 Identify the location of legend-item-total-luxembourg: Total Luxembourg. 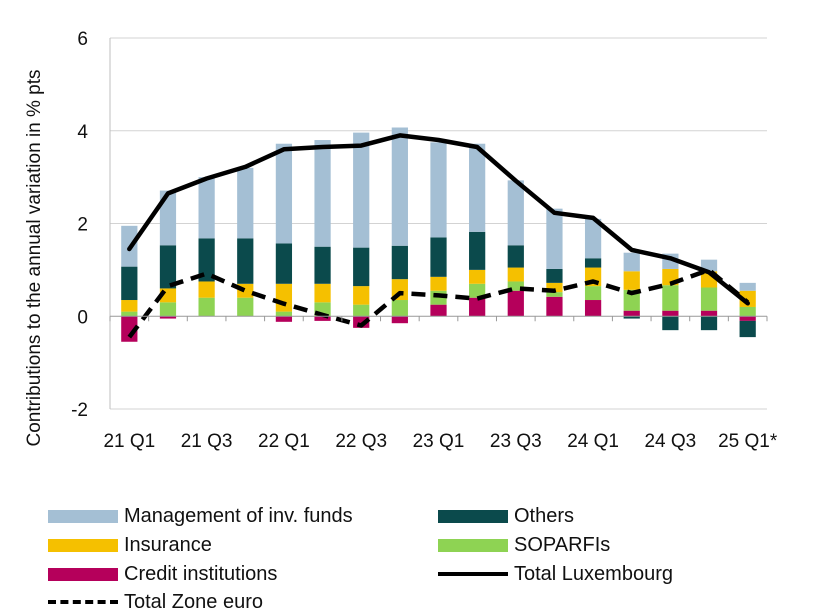
(555, 574).